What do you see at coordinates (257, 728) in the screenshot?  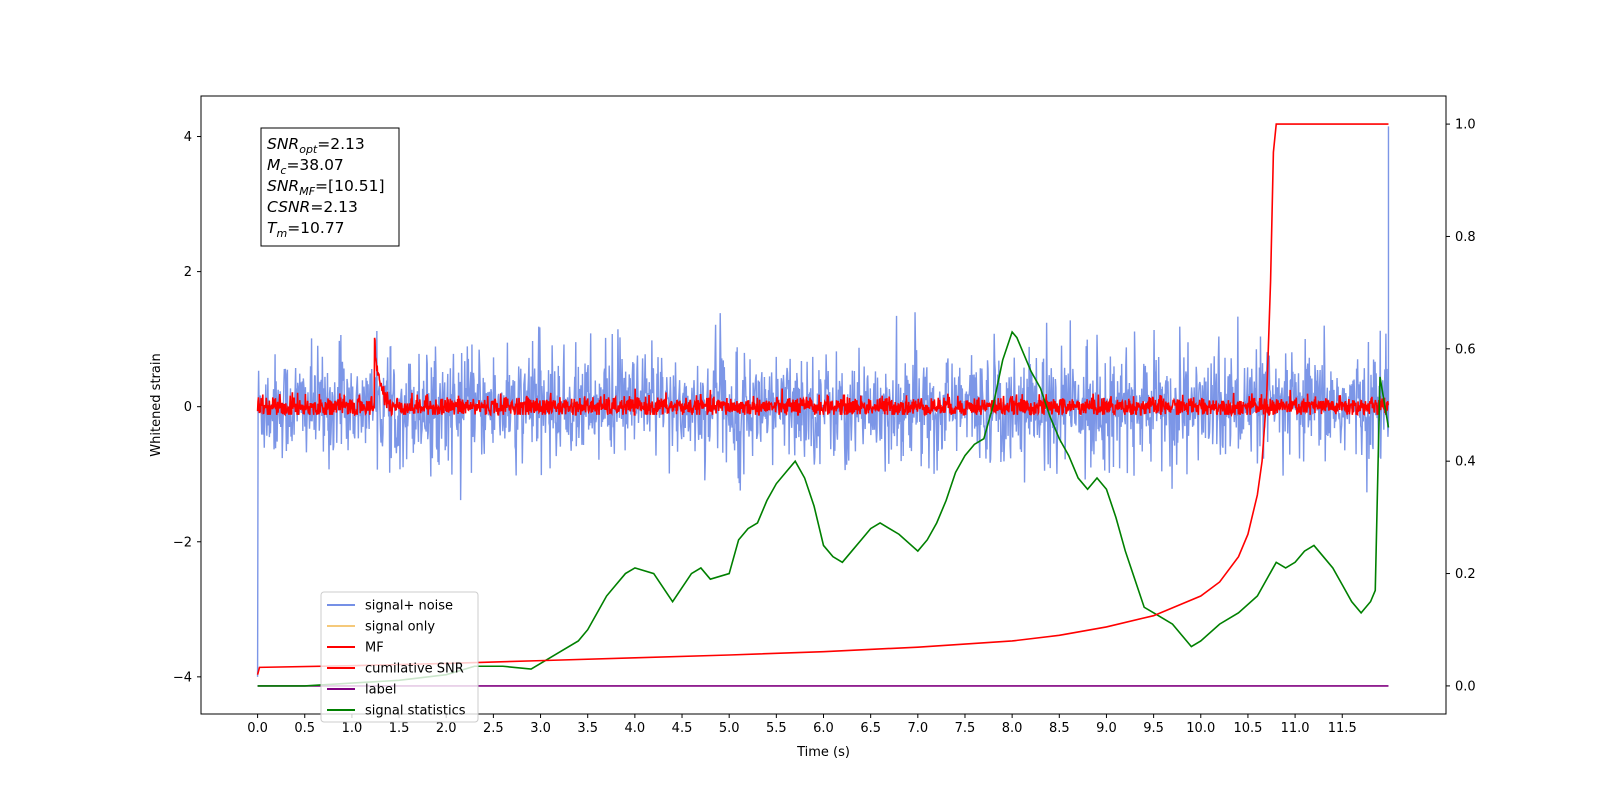 I see `x-tick-label: 0.0` at bounding box center [257, 728].